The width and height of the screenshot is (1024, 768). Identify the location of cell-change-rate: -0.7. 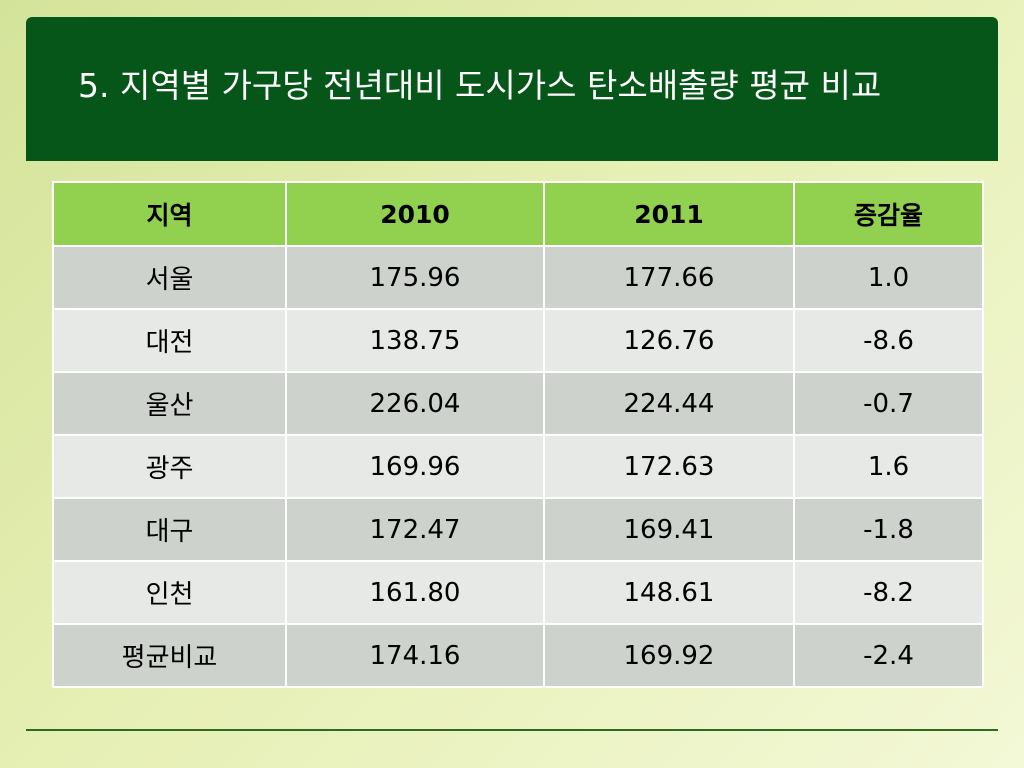
(888, 403).